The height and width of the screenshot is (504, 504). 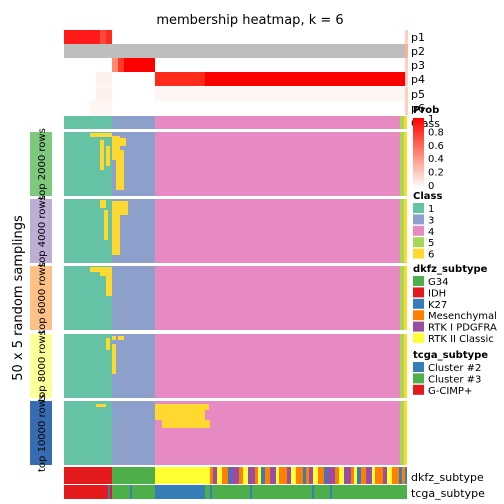 What do you see at coordinates (406, 108) in the screenshot?
I see `prob-edge-p6` at bounding box center [406, 108].